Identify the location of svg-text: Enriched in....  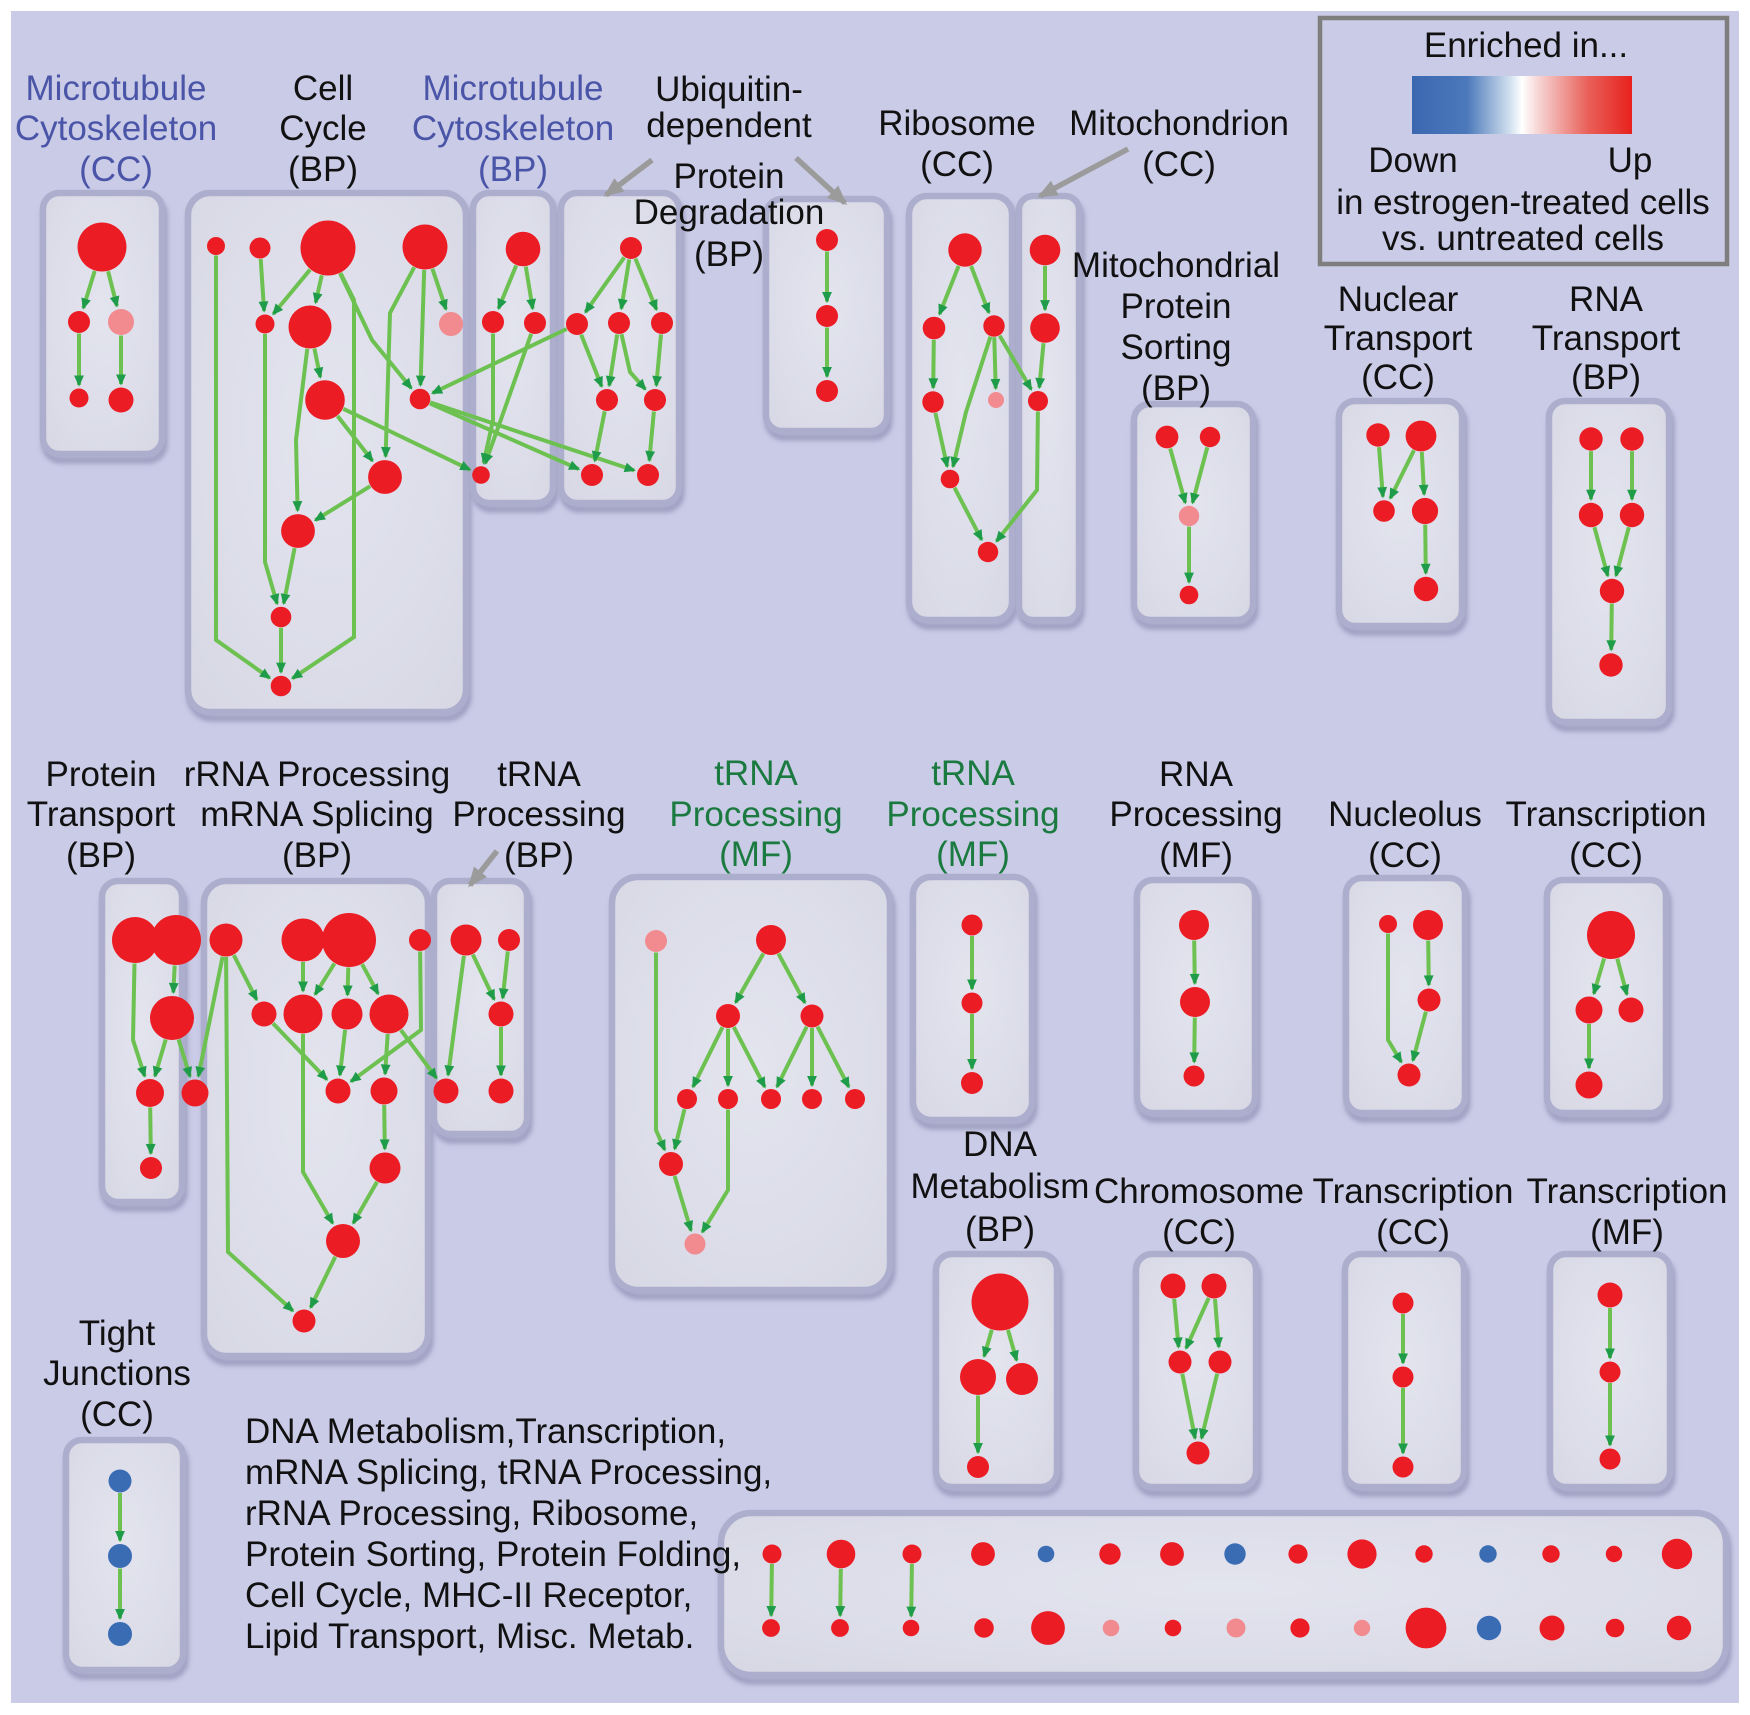
(1526, 45).